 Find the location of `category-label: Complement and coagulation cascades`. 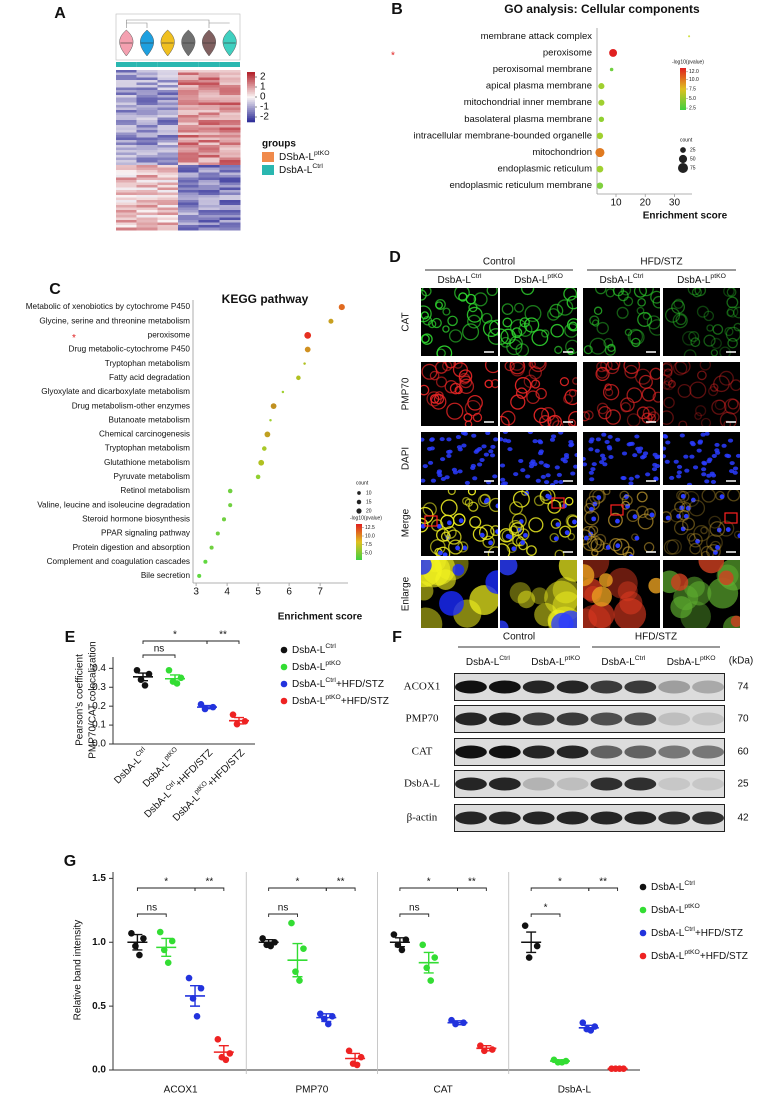

category-label: Complement and coagulation cascades is located at coordinates (118, 561).